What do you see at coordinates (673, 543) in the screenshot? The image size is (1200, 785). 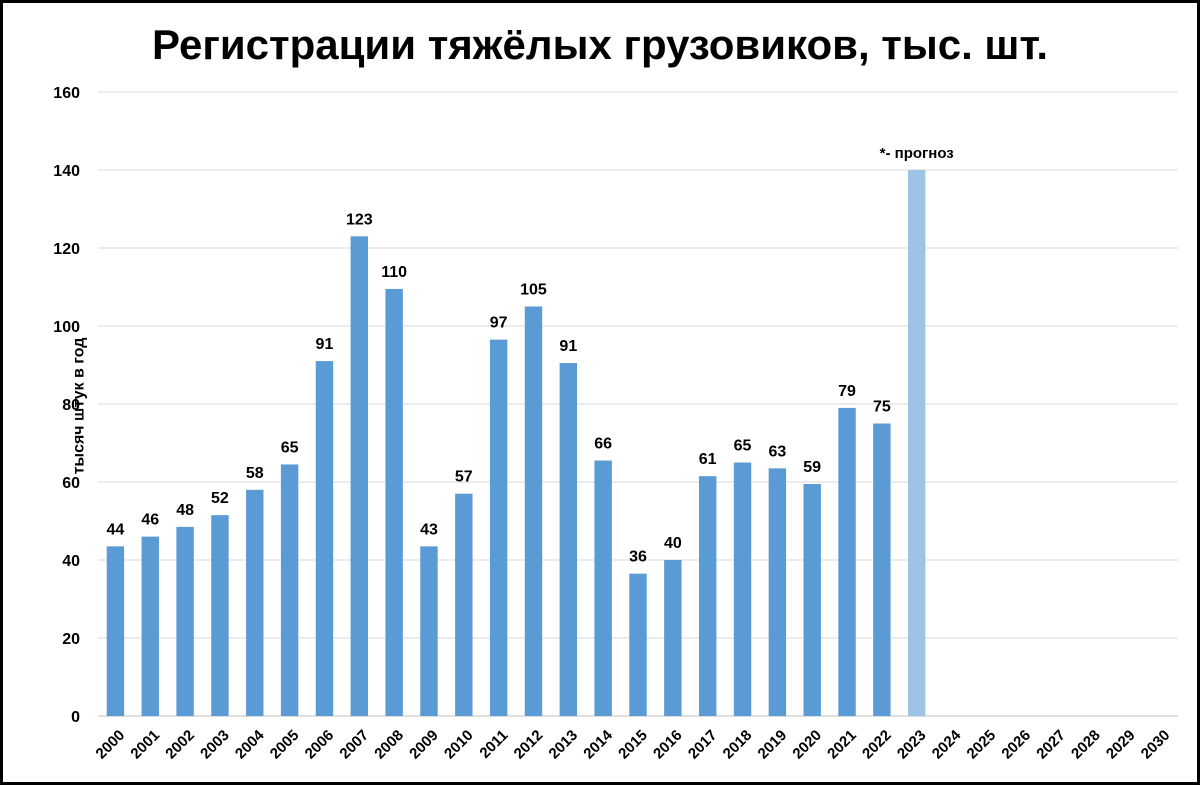 I see `data-label-2016: 40` at bounding box center [673, 543].